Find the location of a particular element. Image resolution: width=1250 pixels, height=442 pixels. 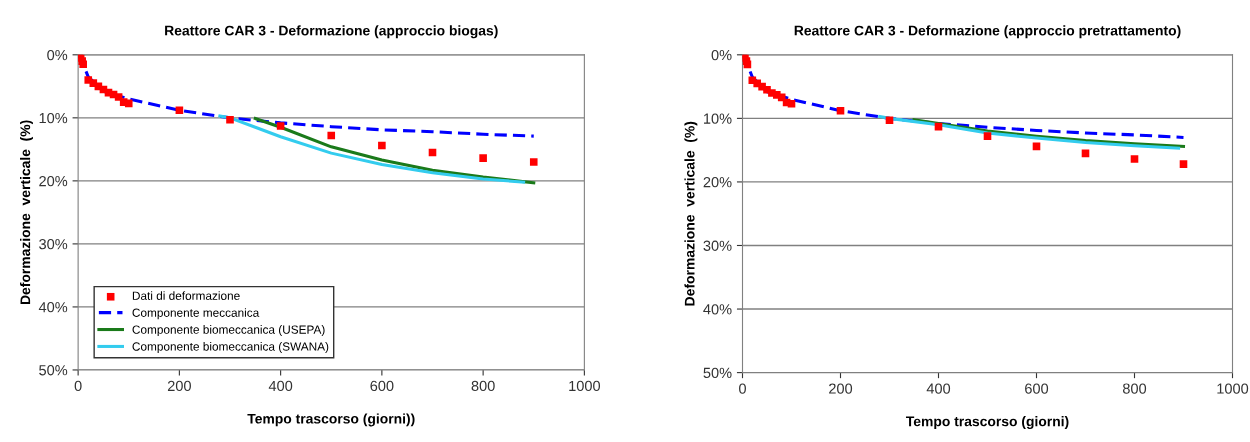

legend-label: Componente biomeccanica (USEPA) is located at coordinates (228, 331).